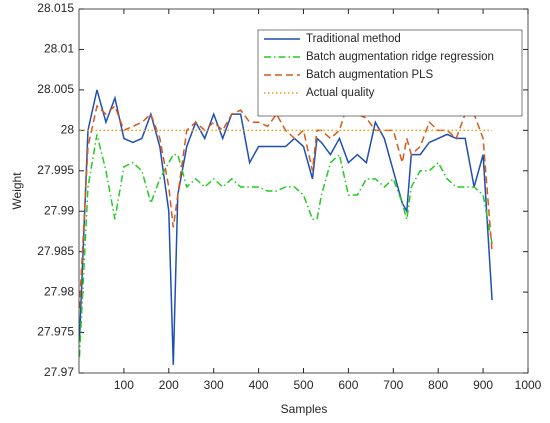 This screenshot has height=423, width=550. Describe the element at coordinates (304, 409) in the screenshot. I see `x-axis-label: Samples` at that location.